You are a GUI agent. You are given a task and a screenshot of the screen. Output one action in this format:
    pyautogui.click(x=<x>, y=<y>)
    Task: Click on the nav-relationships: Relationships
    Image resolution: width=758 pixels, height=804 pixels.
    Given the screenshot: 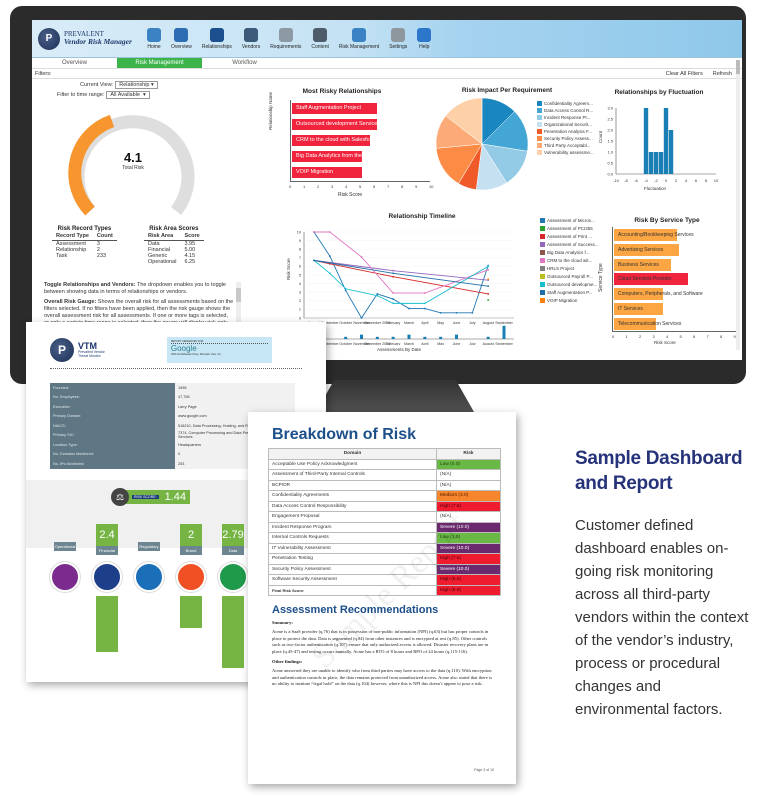 What is the action you would take?
    pyautogui.click(x=217, y=38)
    